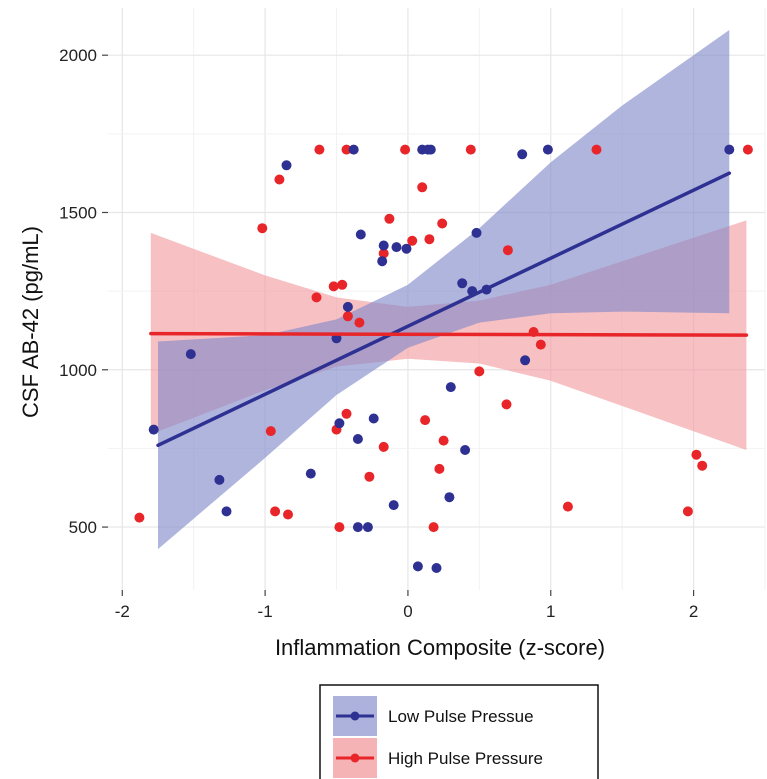 The height and width of the screenshot is (779, 767). I want to click on x-tick-label: -1, so click(265, 611).